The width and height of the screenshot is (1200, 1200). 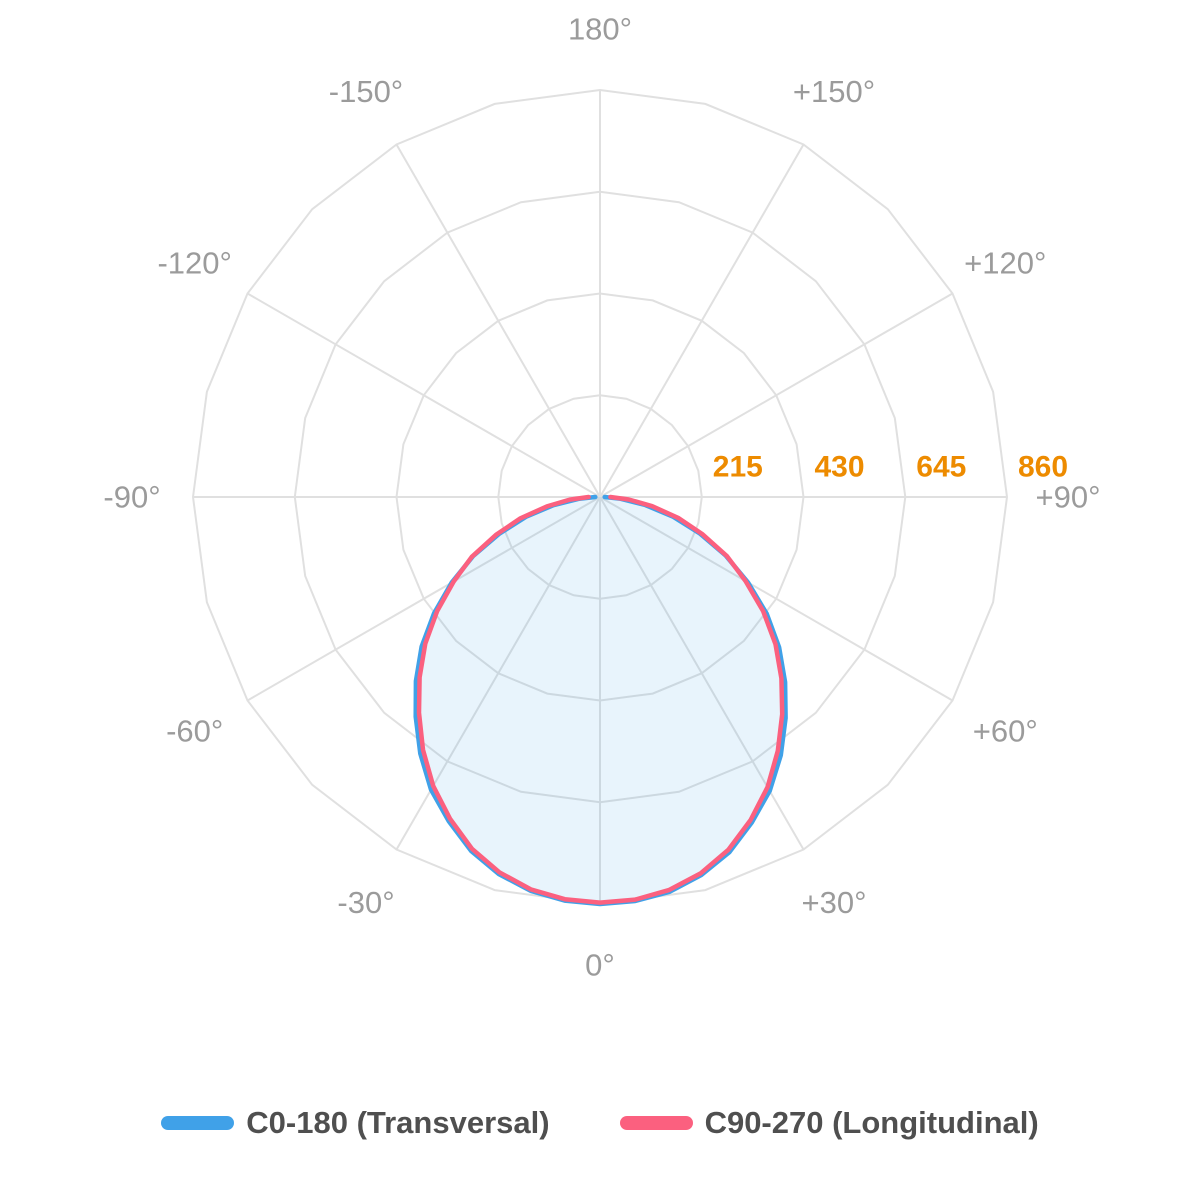 What do you see at coordinates (834, 902) in the screenshot?
I see `angle-label-30: +30°` at bounding box center [834, 902].